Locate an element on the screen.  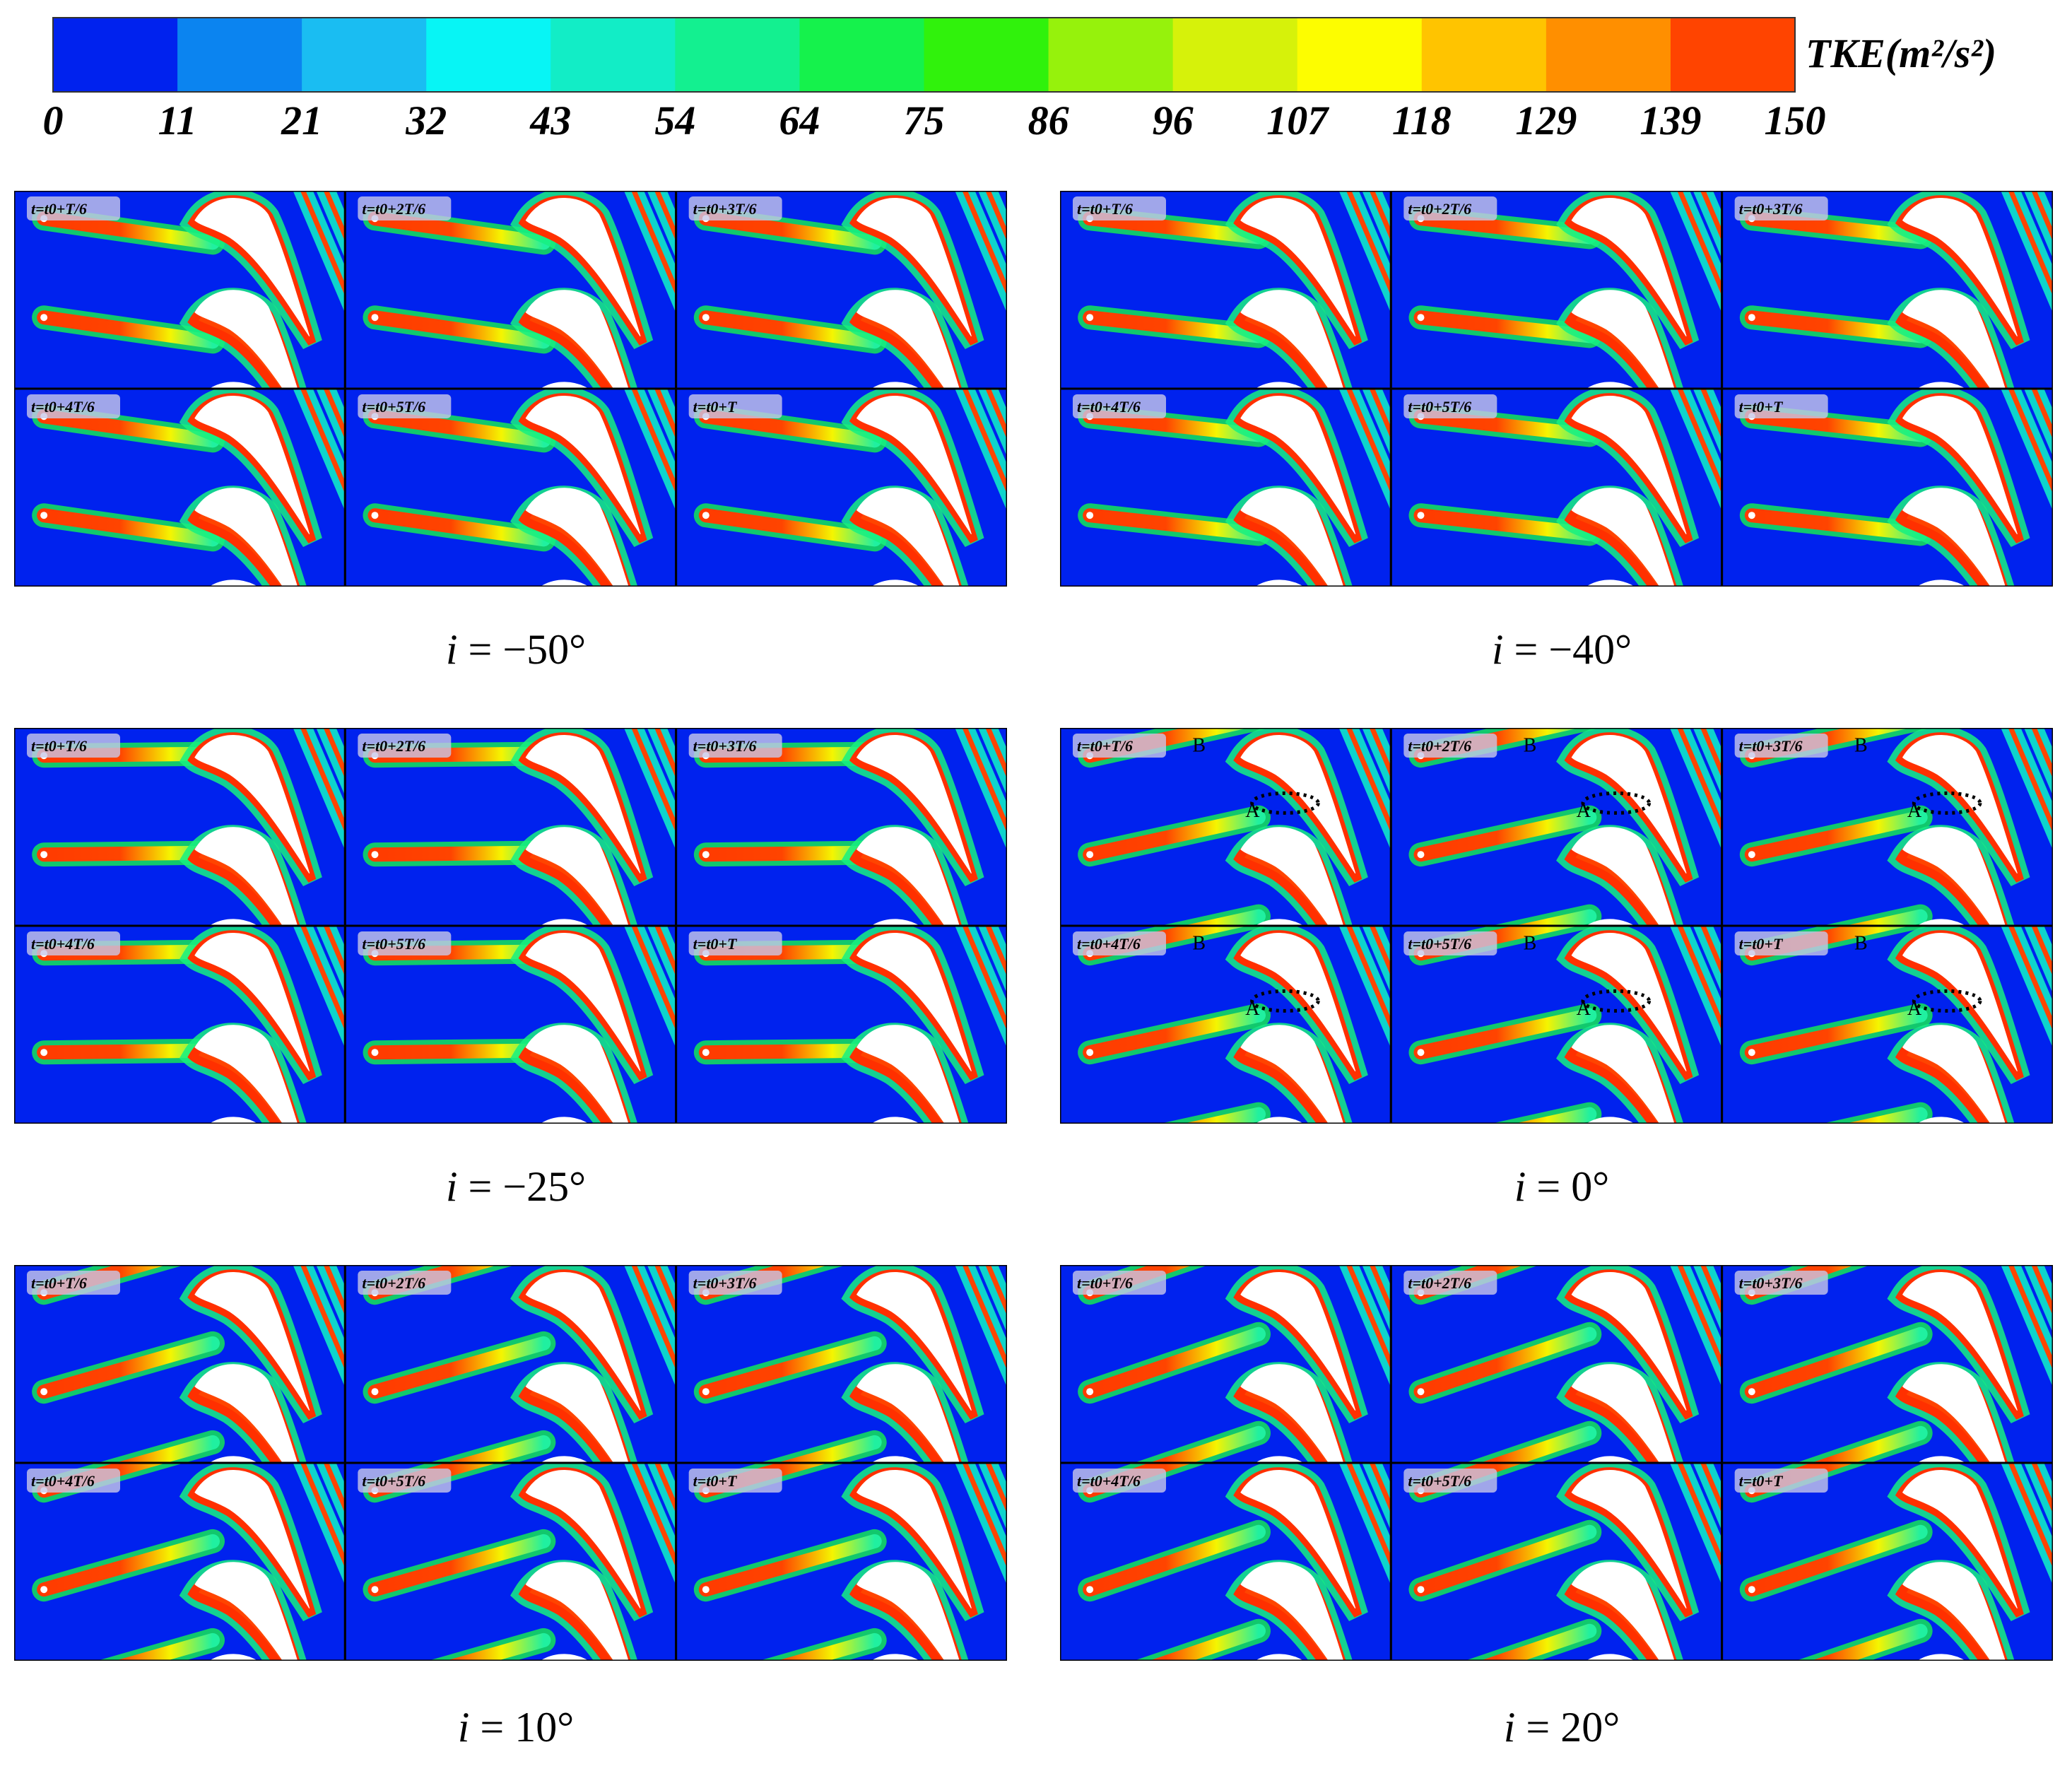
colorbar-tick-label: 129 is located at coordinates (1546, 119).